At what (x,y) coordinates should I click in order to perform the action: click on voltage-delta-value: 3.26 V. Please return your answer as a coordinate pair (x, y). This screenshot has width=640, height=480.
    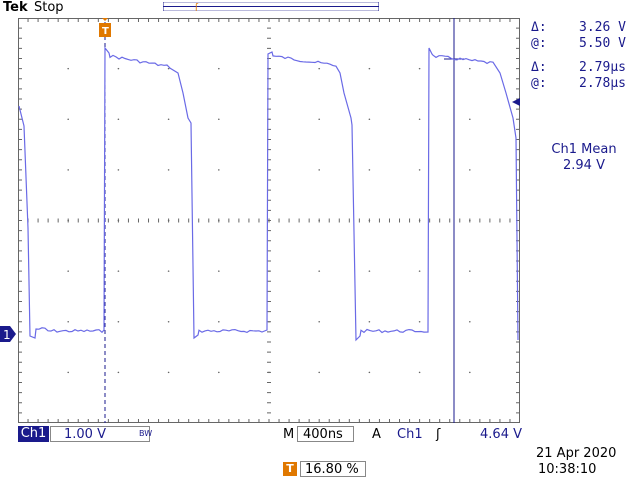
    Looking at the image, I should click on (602, 27).